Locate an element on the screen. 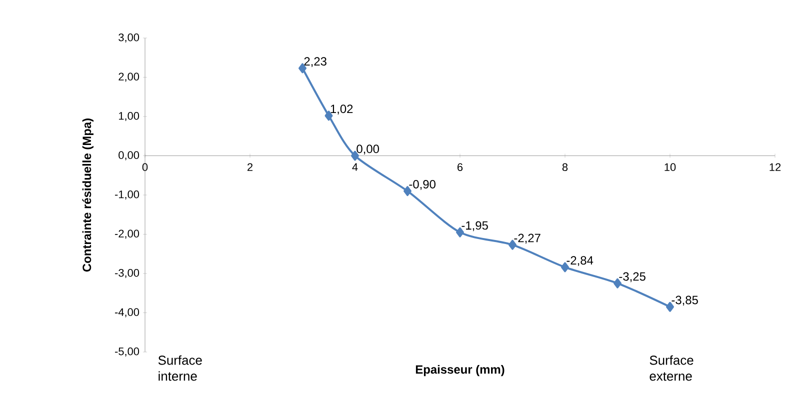 This screenshot has height=401, width=803. data-label: -2,84 is located at coordinates (580, 261).